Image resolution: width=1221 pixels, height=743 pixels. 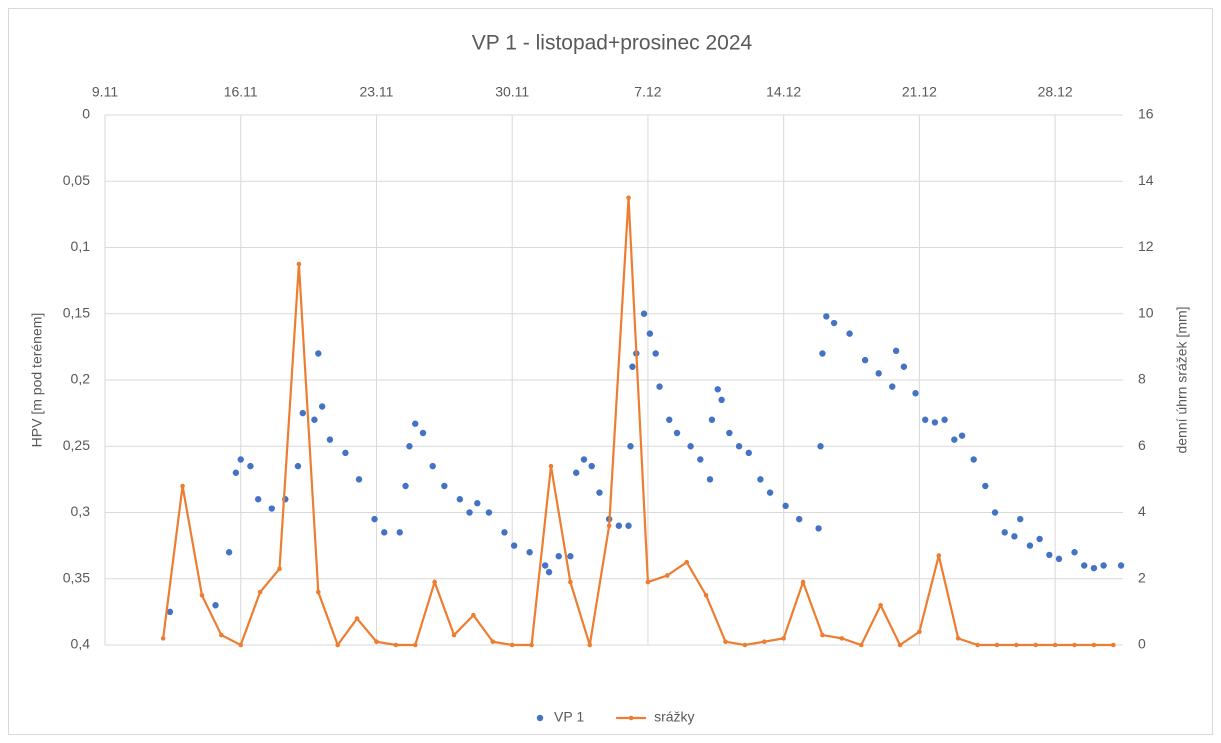 I want to click on y2-tick-label: 16, so click(x=1146, y=114).